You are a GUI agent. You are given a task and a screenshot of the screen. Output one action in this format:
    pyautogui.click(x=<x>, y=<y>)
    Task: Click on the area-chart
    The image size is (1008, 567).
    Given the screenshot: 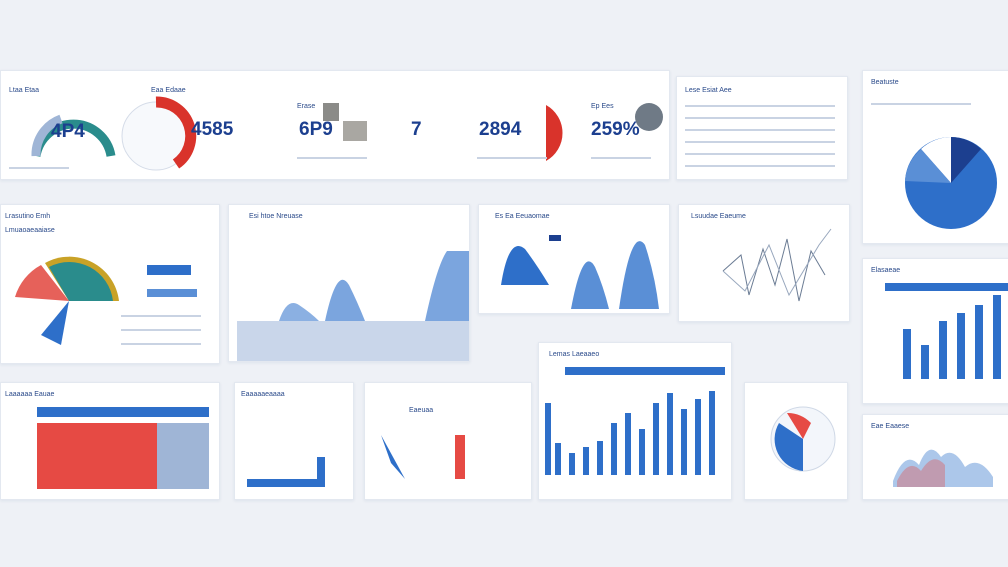 What is the action you would take?
    pyautogui.click(x=353, y=306)
    